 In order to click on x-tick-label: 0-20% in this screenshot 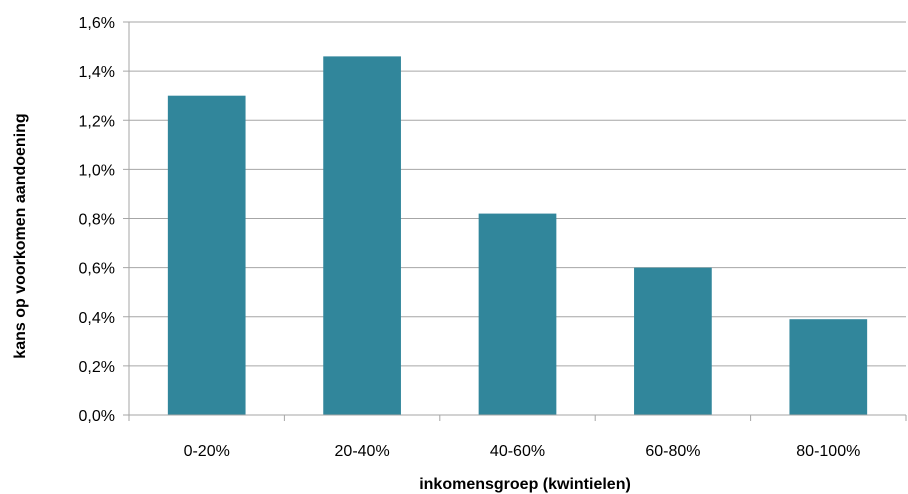, I will do `click(207, 451)`.